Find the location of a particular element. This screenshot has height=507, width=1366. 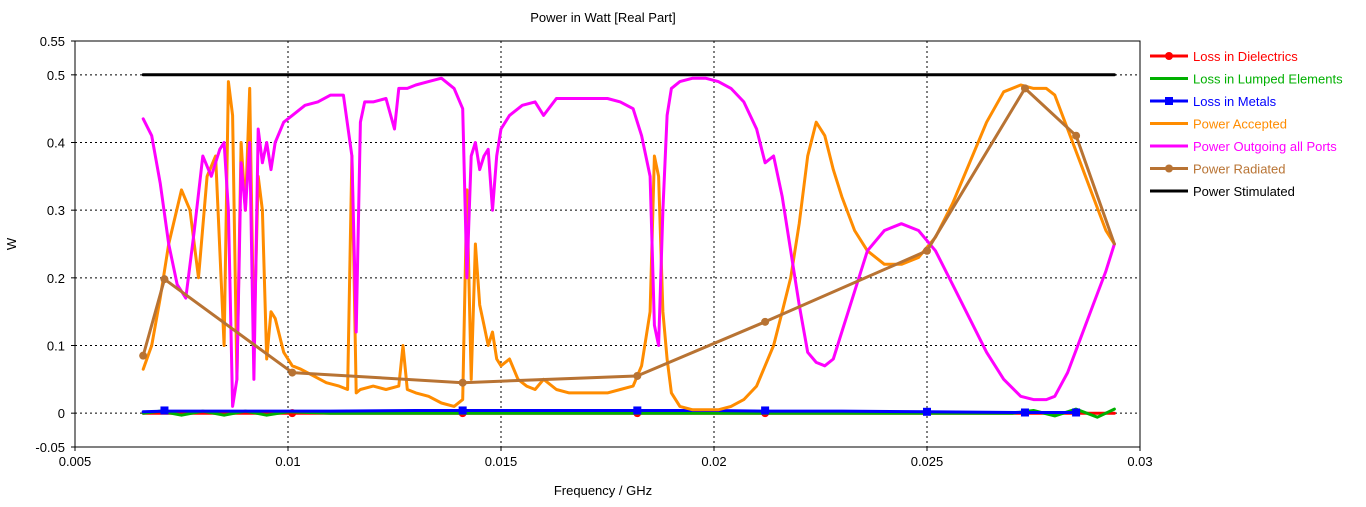

y-tick-label: 0.5 is located at coordinates (56, 75).